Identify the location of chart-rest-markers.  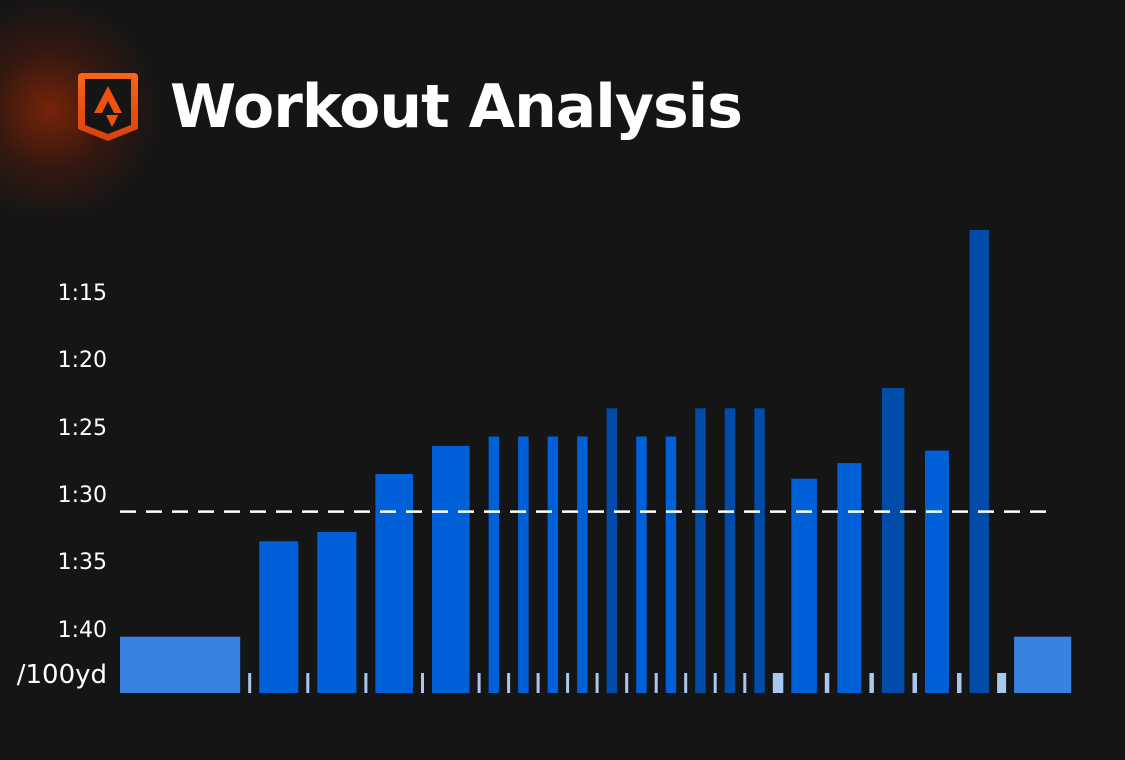
(627, 683).